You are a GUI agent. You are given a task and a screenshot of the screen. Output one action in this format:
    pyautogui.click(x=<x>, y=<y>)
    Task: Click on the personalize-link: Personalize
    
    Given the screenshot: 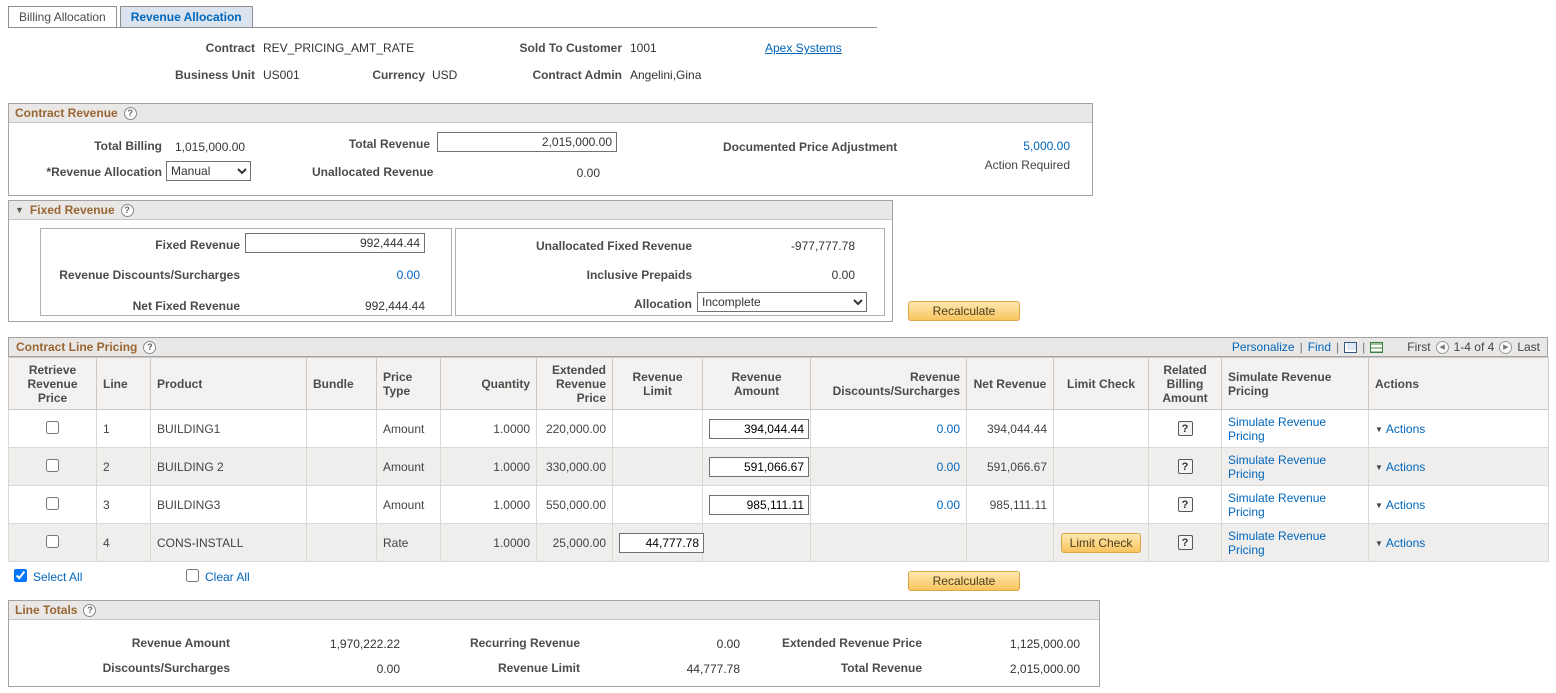 What is the action you would take?
    pyautogui.click(x=1263, y=347)
    